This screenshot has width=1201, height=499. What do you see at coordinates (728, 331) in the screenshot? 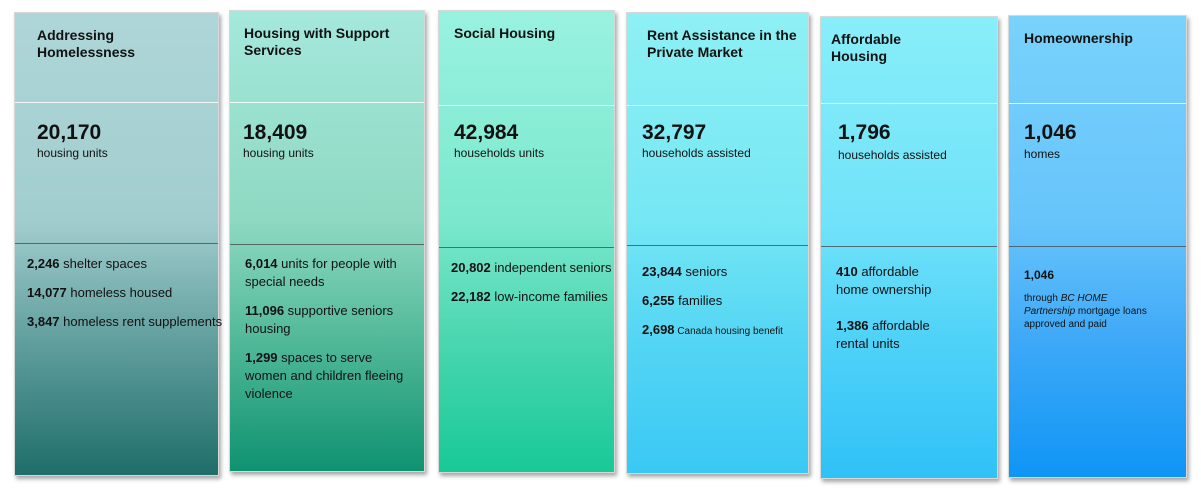
I see `item-text: Canada housing benefit` at bounding box center [728, 331].